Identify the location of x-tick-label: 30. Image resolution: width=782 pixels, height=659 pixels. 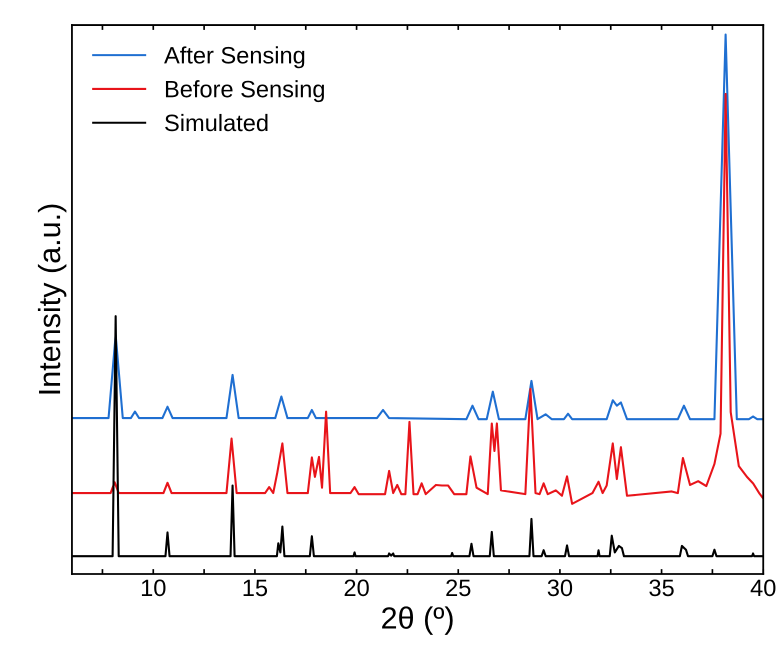
(560, 587).